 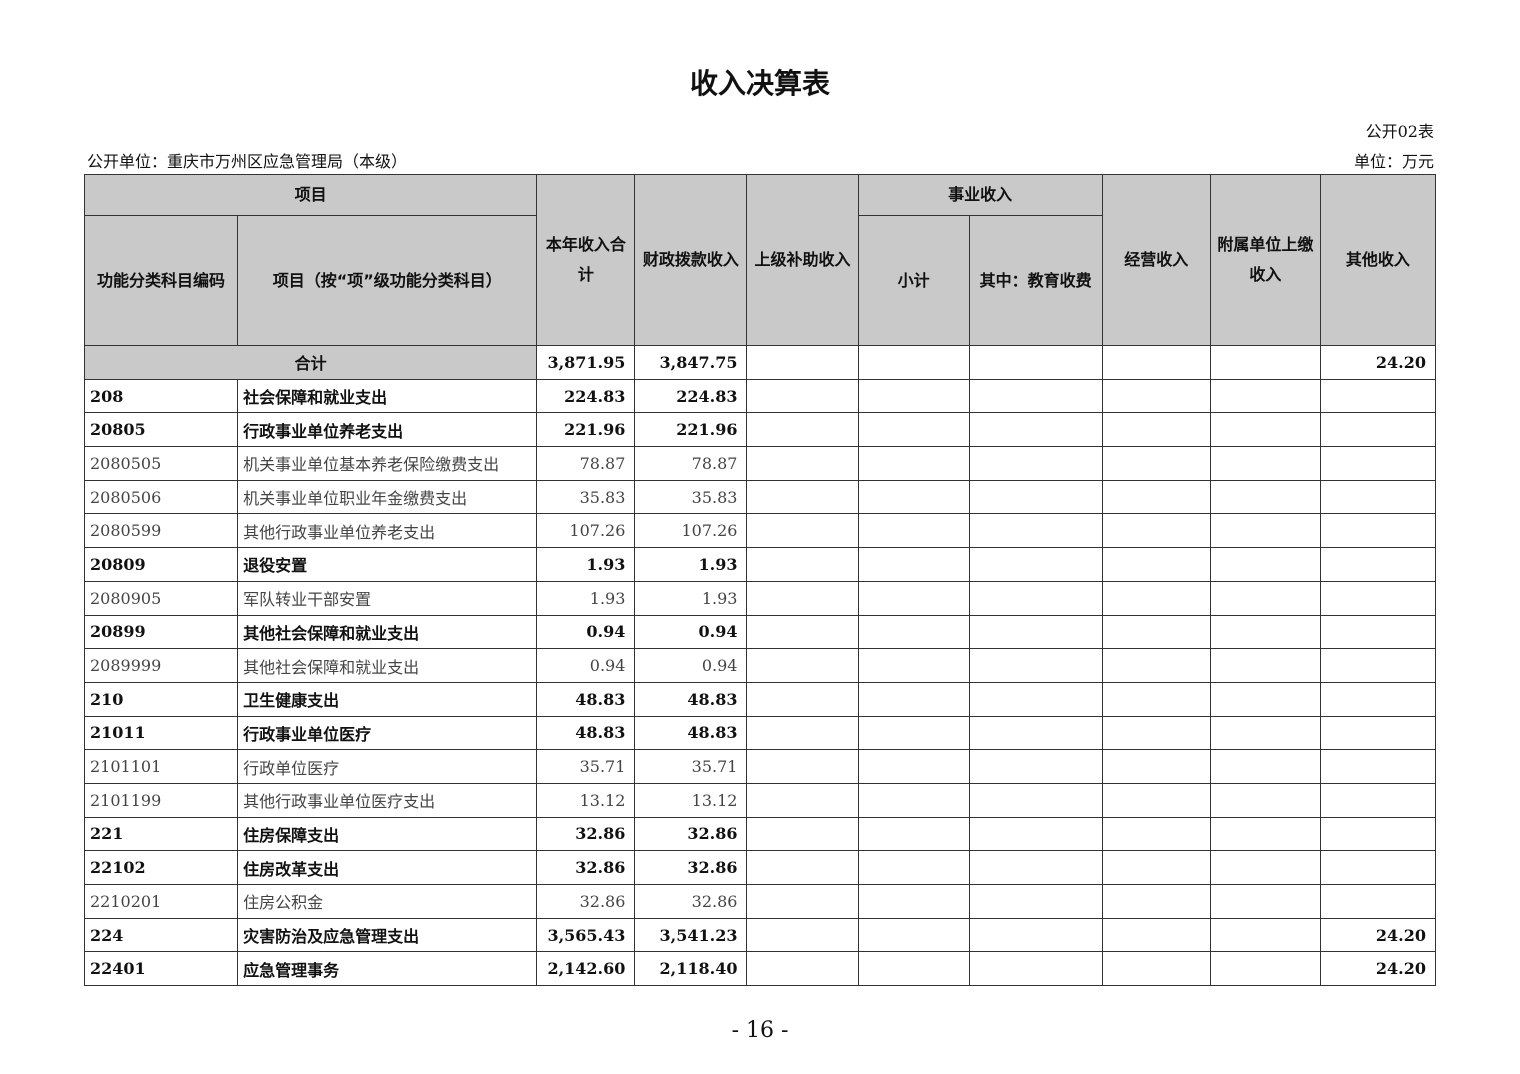 What do you see at coordinates (161, 531) in the screenshot?
I see `row-code: 2080599` at bounding box center [161, 531].